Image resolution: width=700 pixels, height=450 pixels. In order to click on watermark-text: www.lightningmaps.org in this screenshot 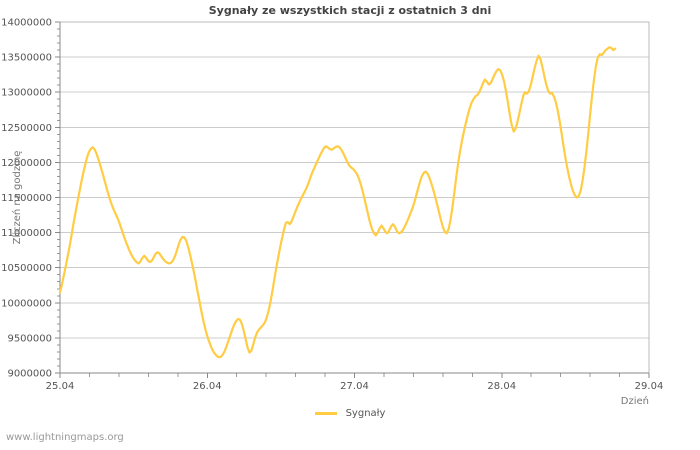, I will do `click(65, 437)`.